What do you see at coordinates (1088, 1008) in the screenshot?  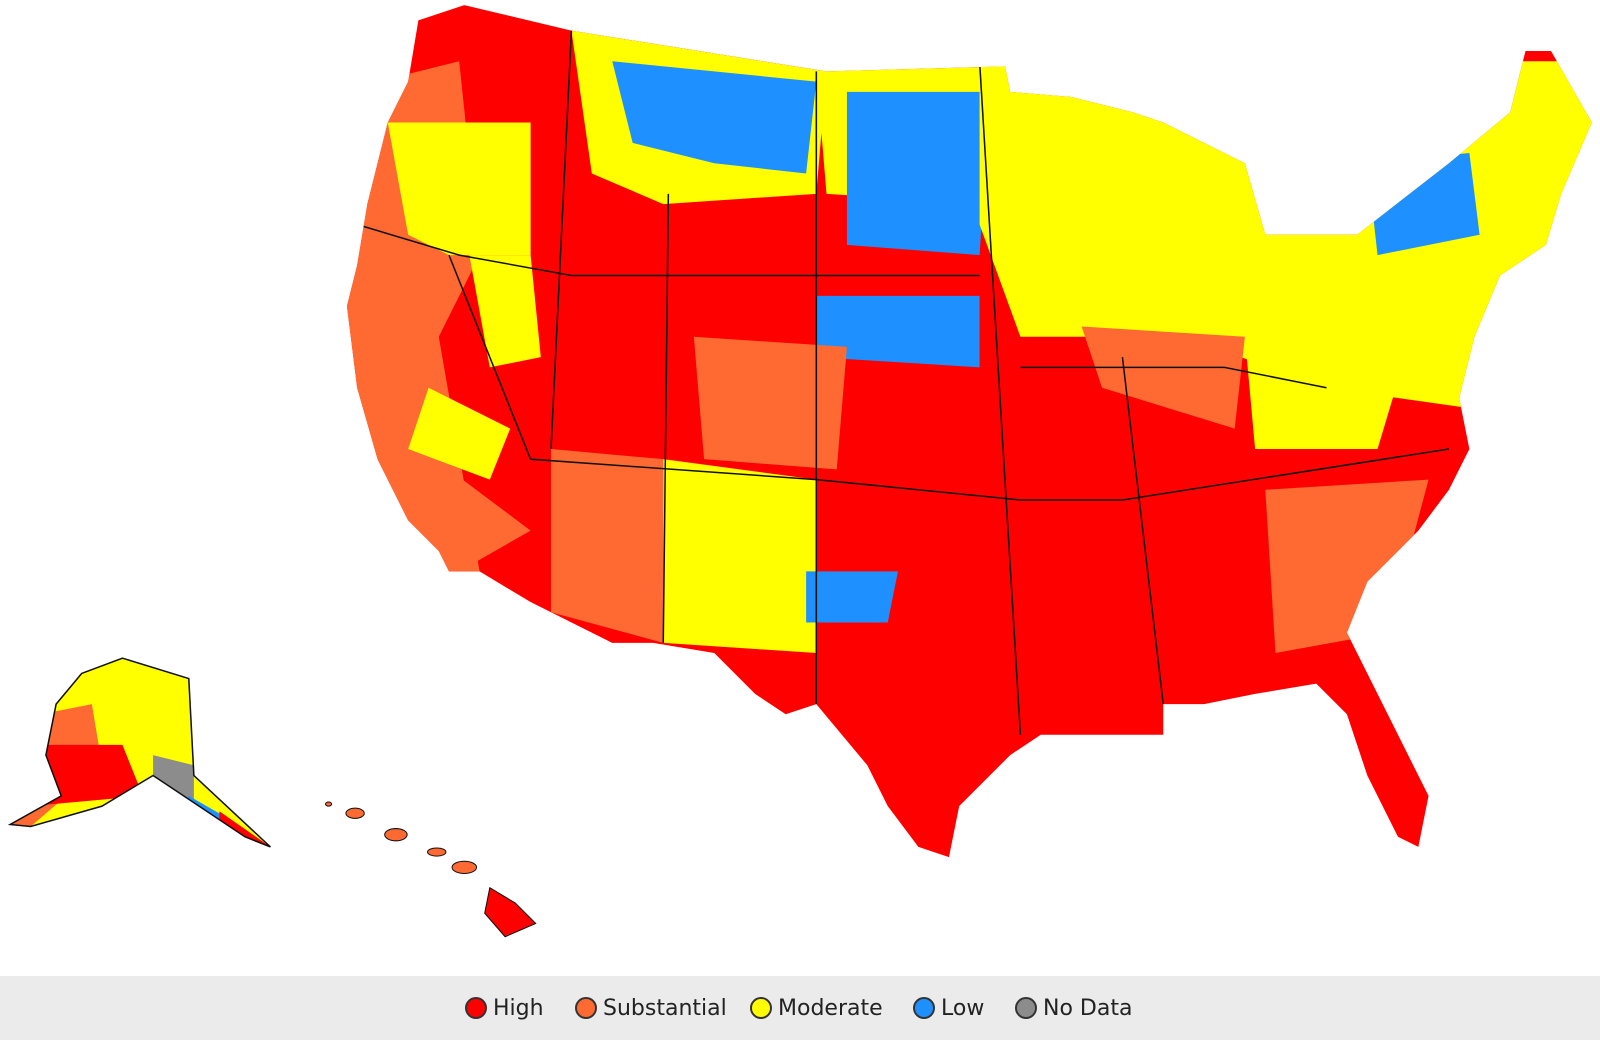 I see `legend-label: No Data` at bounding box center [1088, 1008].